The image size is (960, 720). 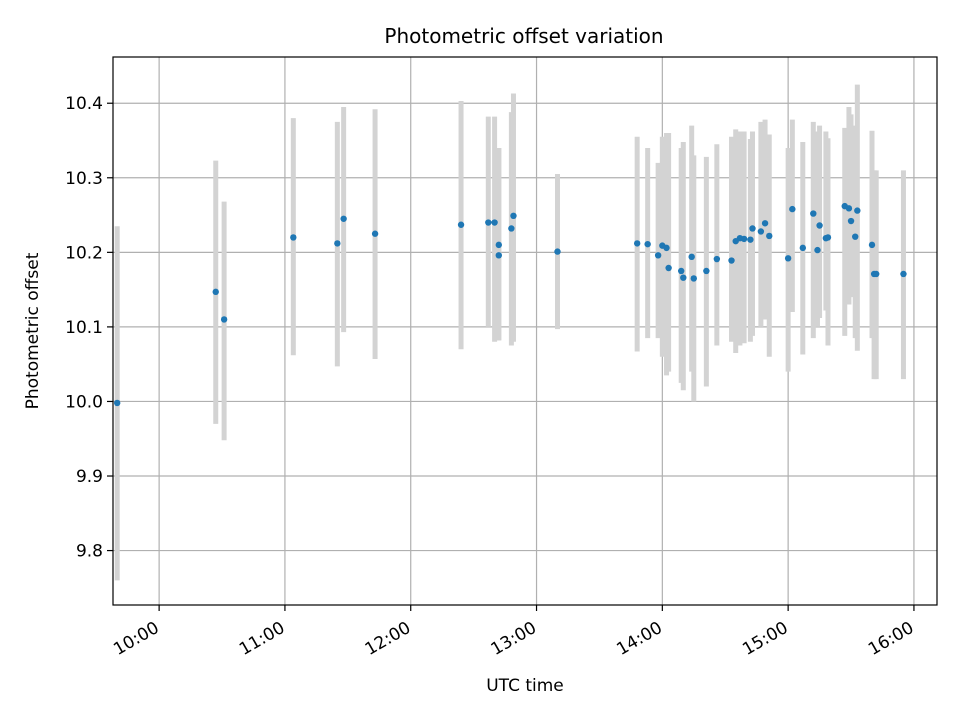 What do you see at coordinates (639, 639) in the screenshot?
I see `x-tick-label: 14:00` at bounding box center [639, 639].